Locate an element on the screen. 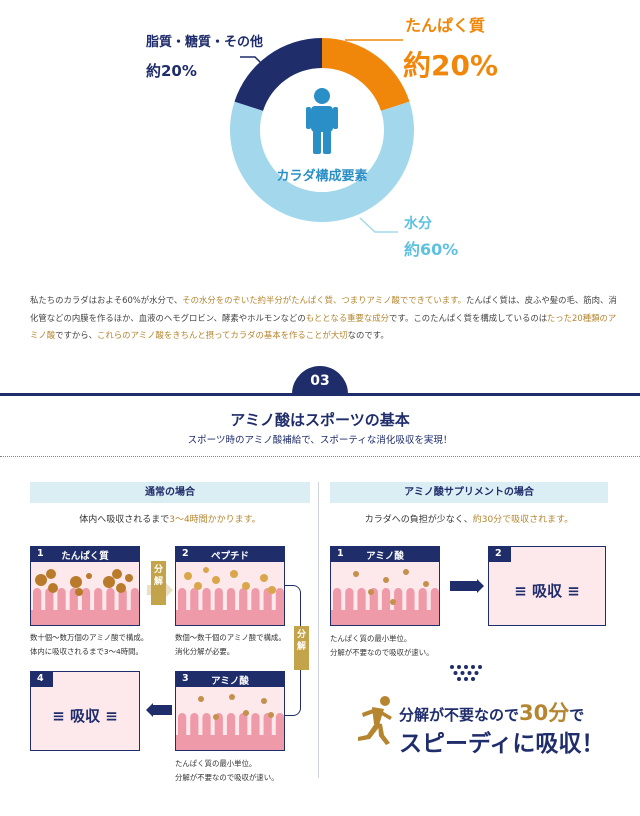 The height and width of the screenshot is (816, 640). step-title: ペプチド is located at coordinates (229, 556).